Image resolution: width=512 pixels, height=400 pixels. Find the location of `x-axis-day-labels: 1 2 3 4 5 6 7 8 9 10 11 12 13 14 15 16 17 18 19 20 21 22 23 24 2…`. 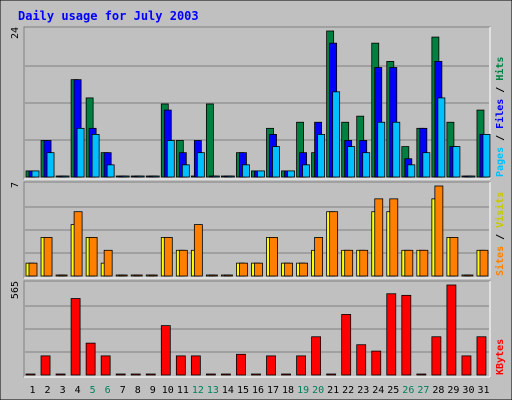

x-axis-day-labels: 1 2 3 4 5 6 7 8 9 10 11 12 13 14 15 16 17 18 19 20 21 22 23 24 2… is located at coordinates (260, 390).